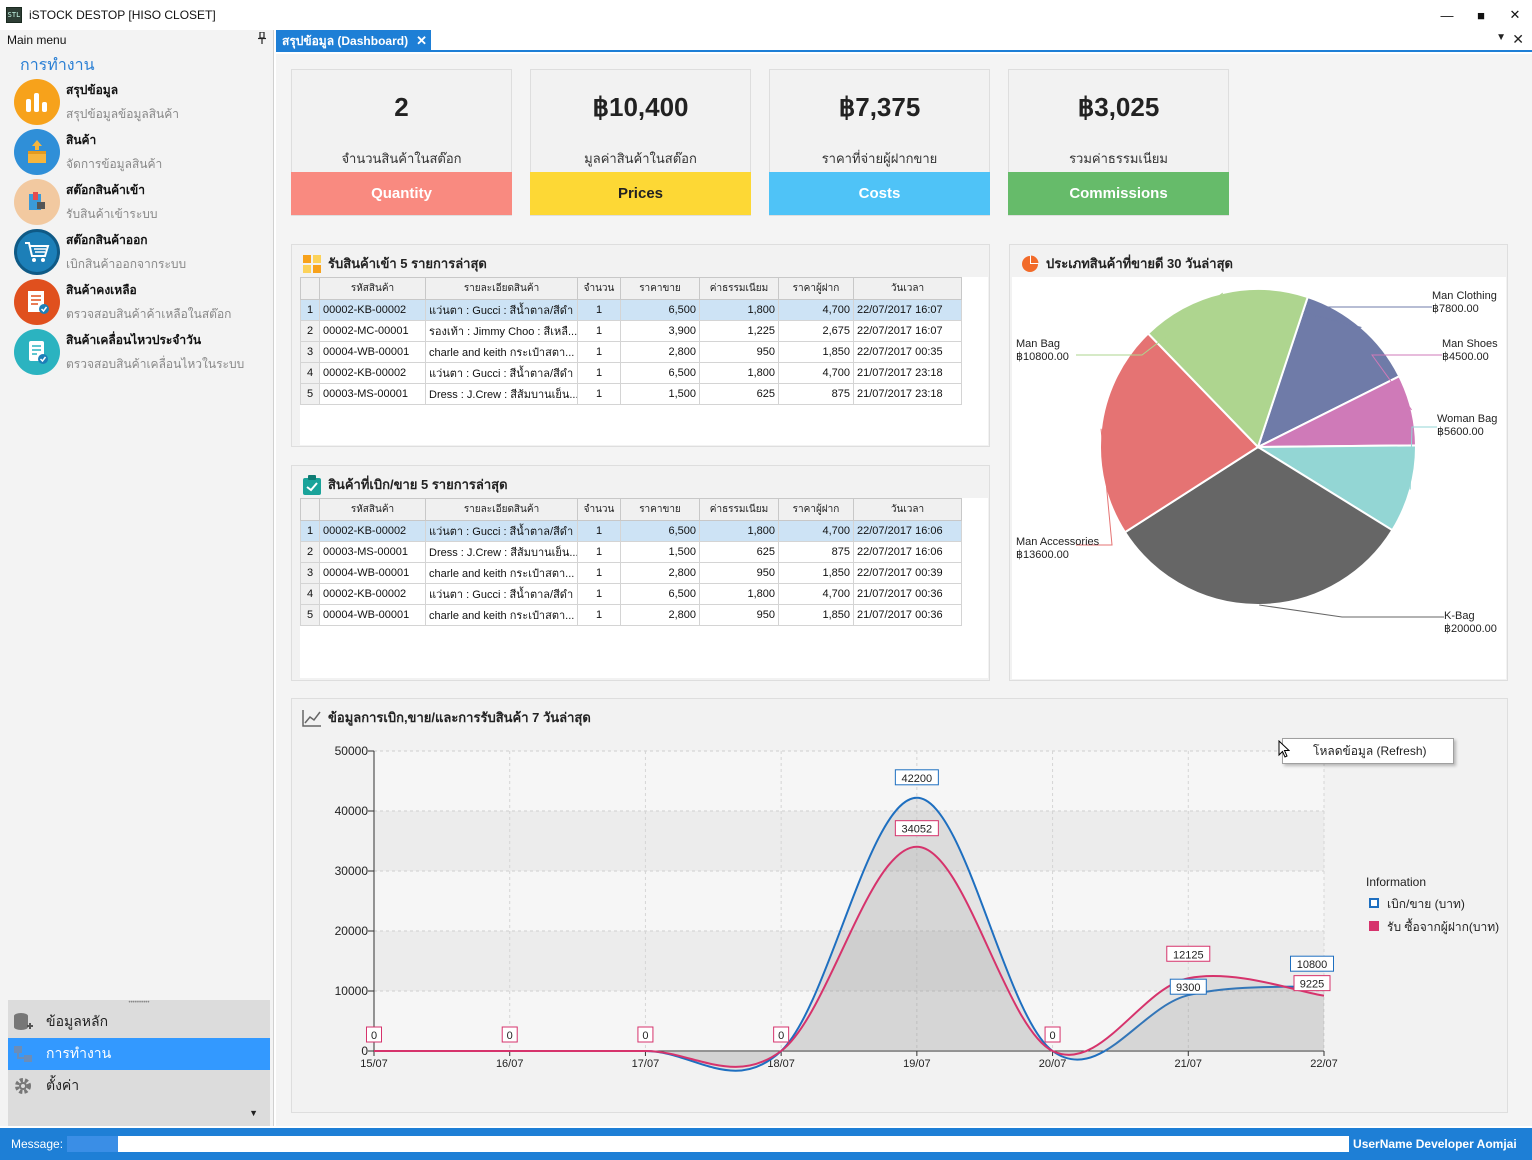 The image size is (1532, 1160). Describe the element at coordinates (136, 252) in the screenshot. I see `sidebar-item-stock-out: สต๊อกสินค้าออก เบิกสินค้าออกจากระบบ` at that location.